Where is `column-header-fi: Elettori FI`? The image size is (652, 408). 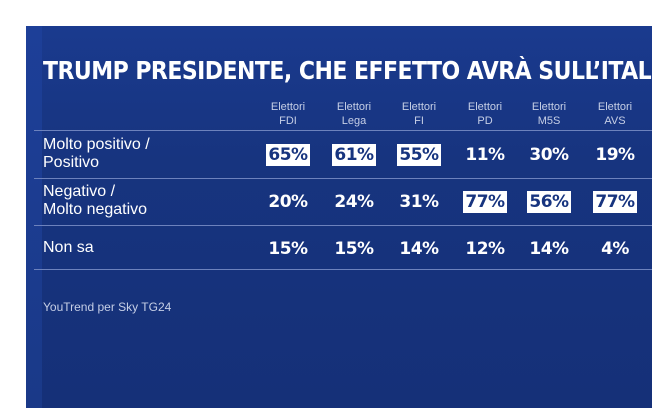 column-header-fi: Elettori FI is located at coordinates (419, 114).